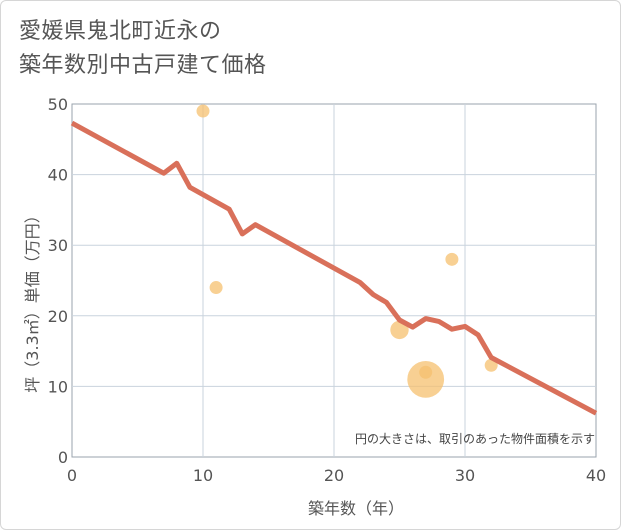 The width and height of the screenshot is (621, 530). What do you see at coordinates (334, 475) in the screenshot?
I see `x-tick-label: 20` at bounding box center [334, 475].